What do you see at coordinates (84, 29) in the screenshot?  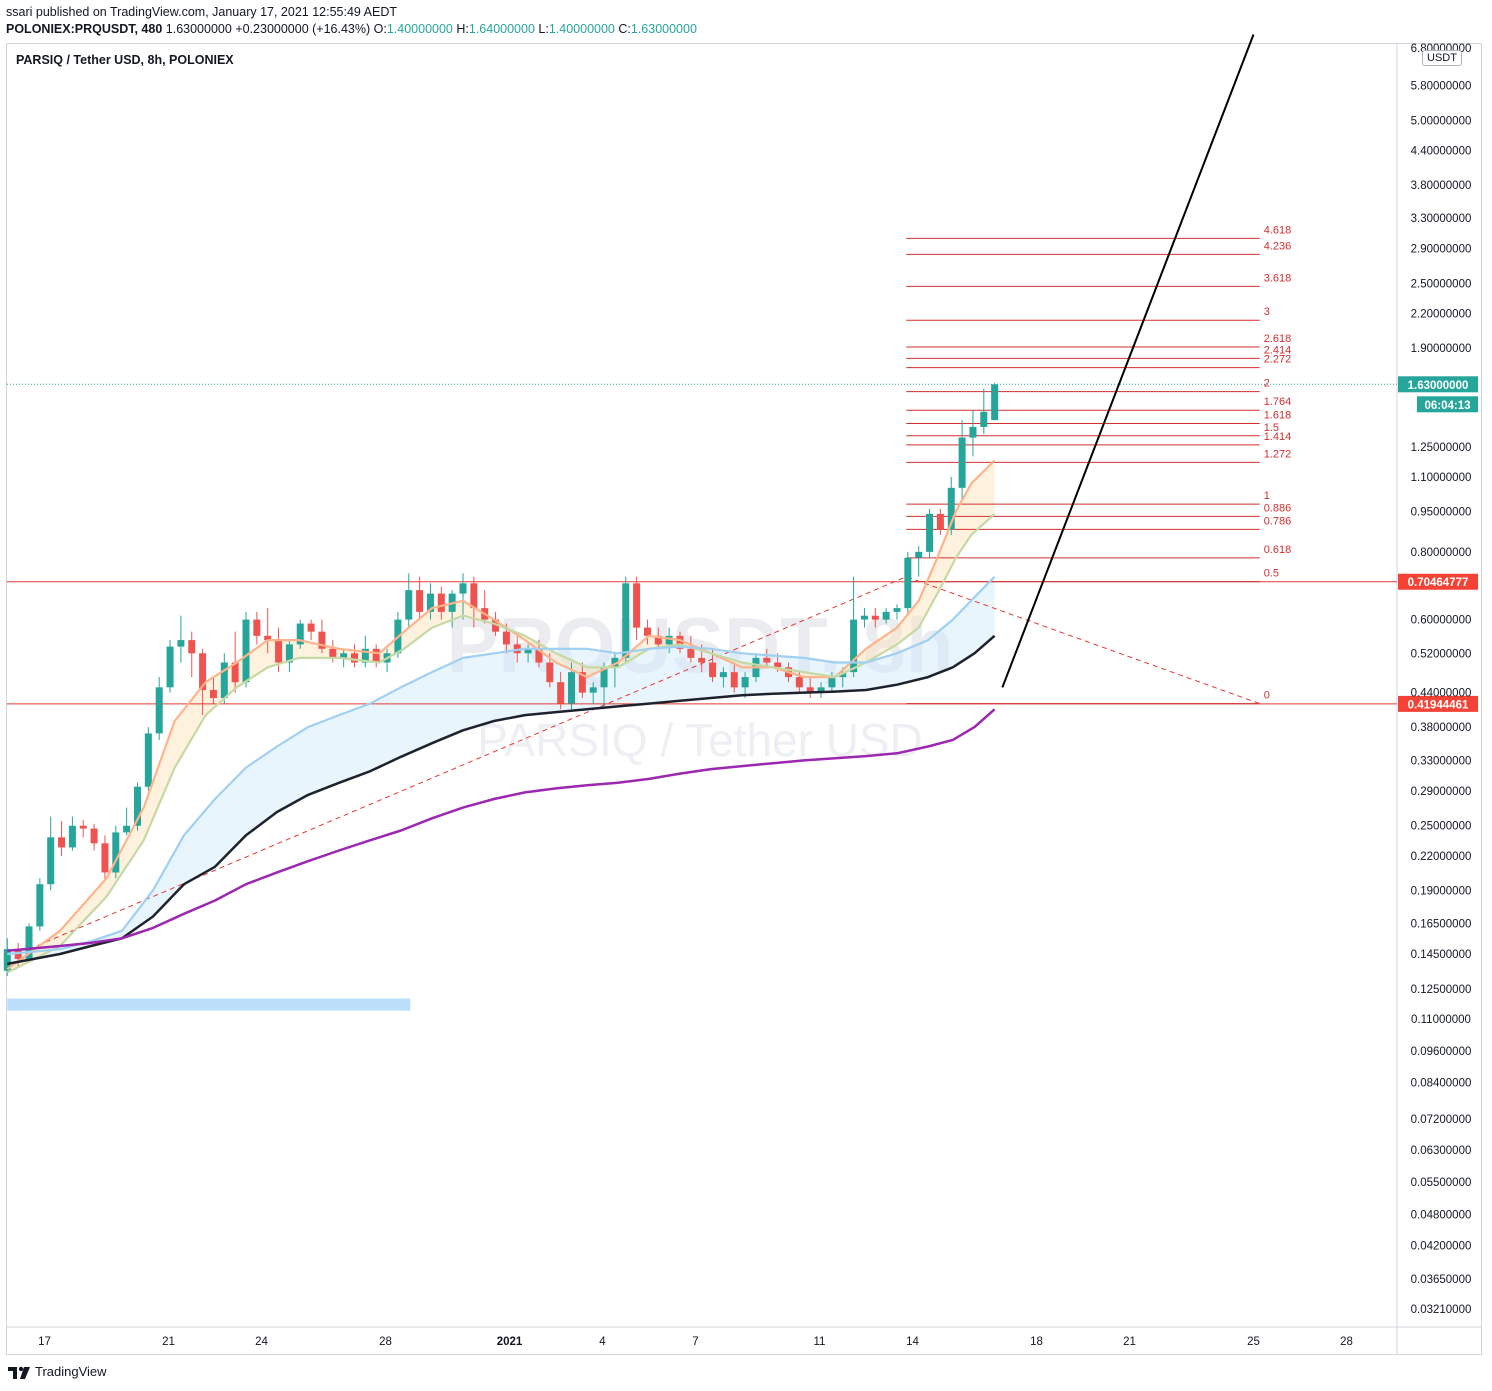 I see `symbol-name: POLONIEX:PRQUSDT, 480` at bounding box center [84, 29].